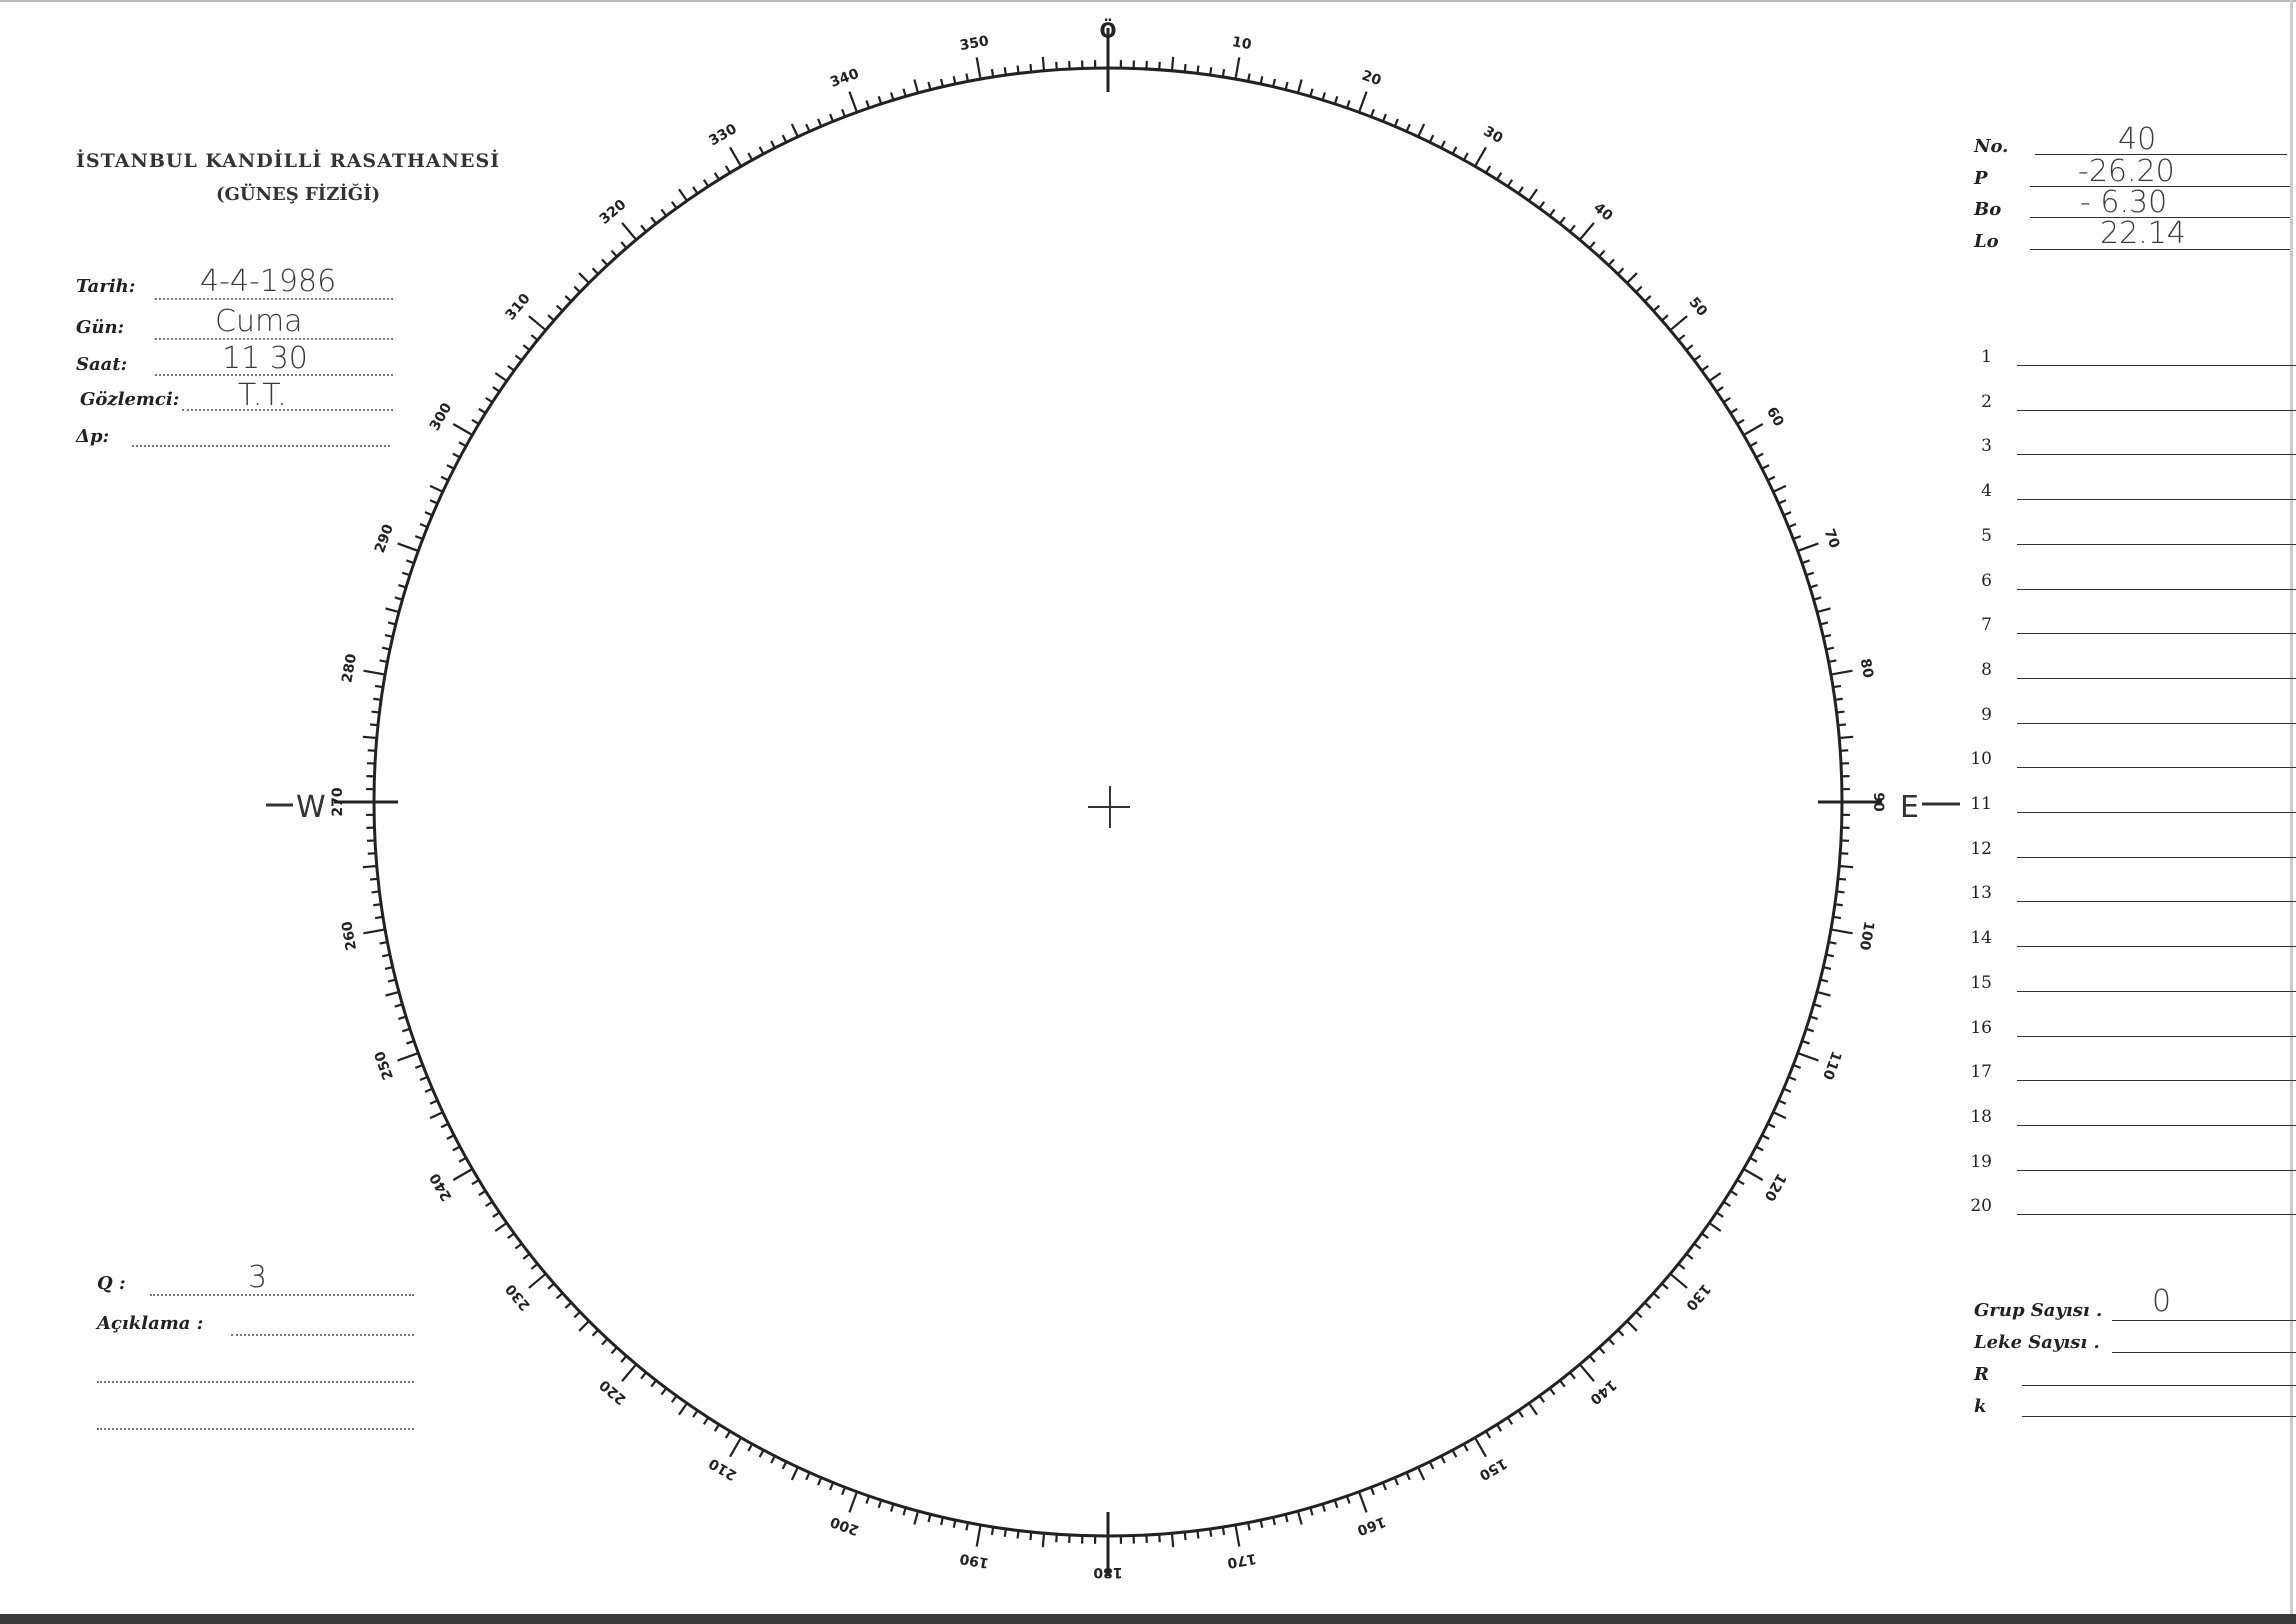 The image size is (2296, 1624). What do you see at coordinates (274, 339) in the screenshot?
I see `day-field` at bounding box center [274, 339].